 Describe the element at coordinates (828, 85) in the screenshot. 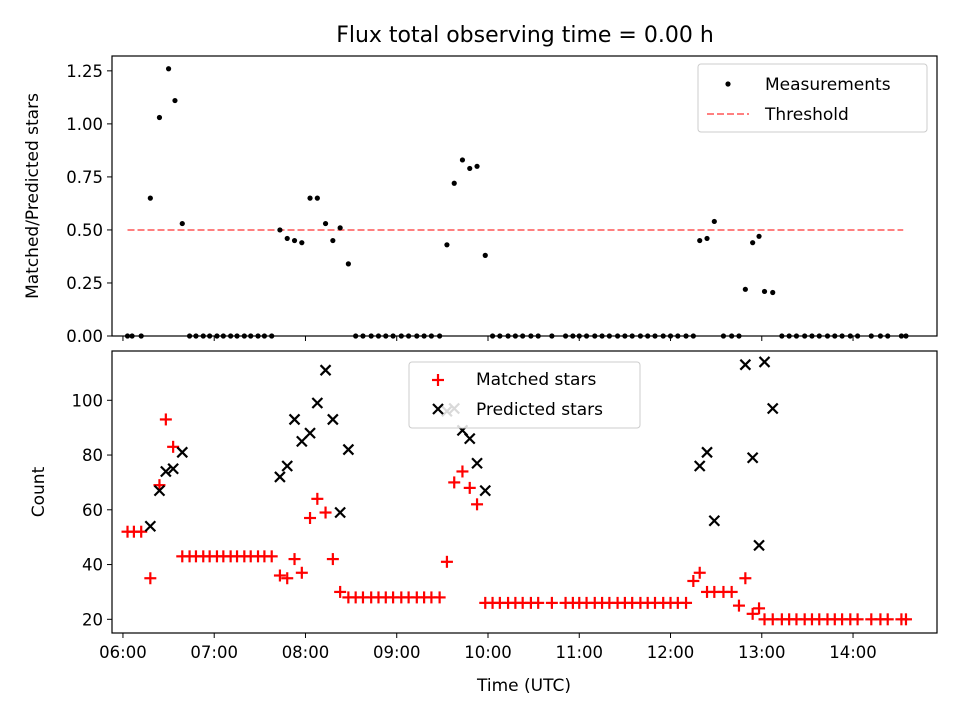

I see `legend-measurements-label: Measurements` at that location.